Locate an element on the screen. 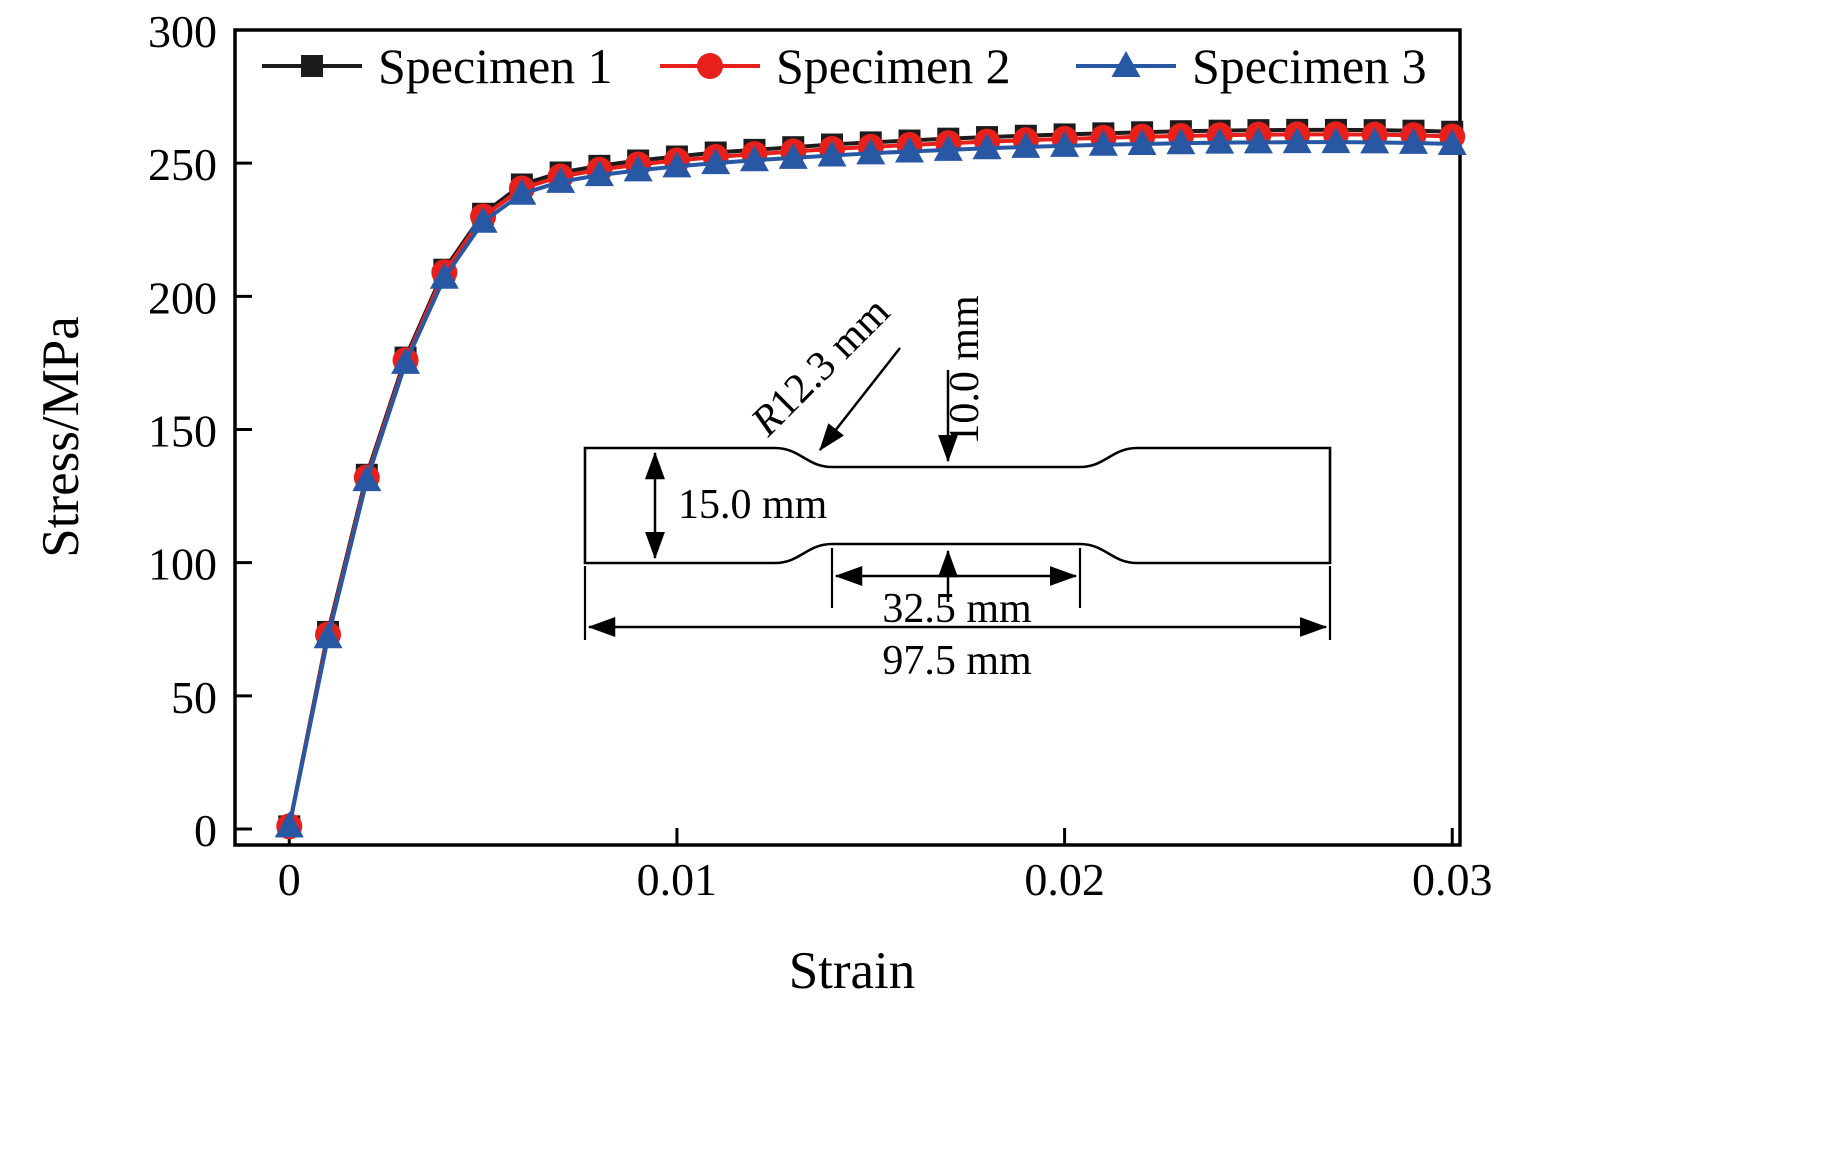  specimen-diagram: 15.0 mm 10.0 mm R12.3 mm 32.5 mm 97.5 mm is located at coordinates (957, 486).